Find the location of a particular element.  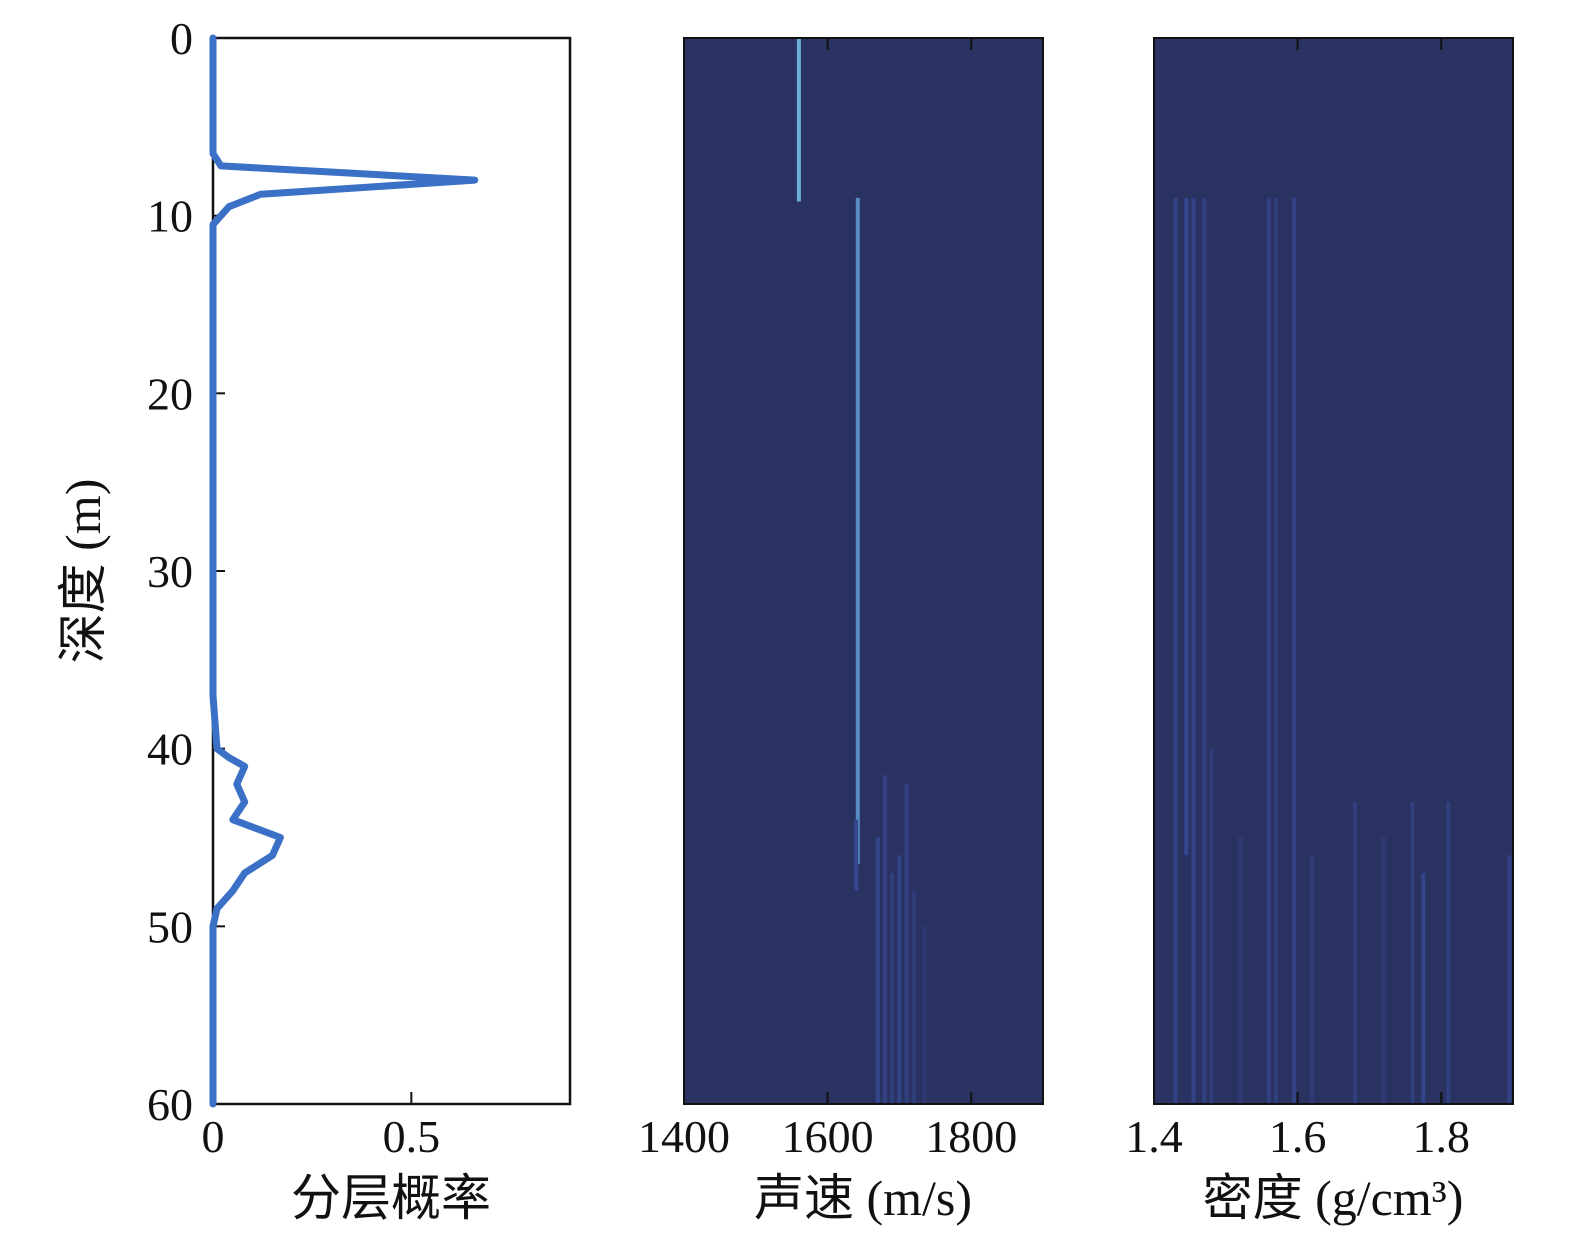

x-tick-label: 0 is located at coordinates (213, 1136).